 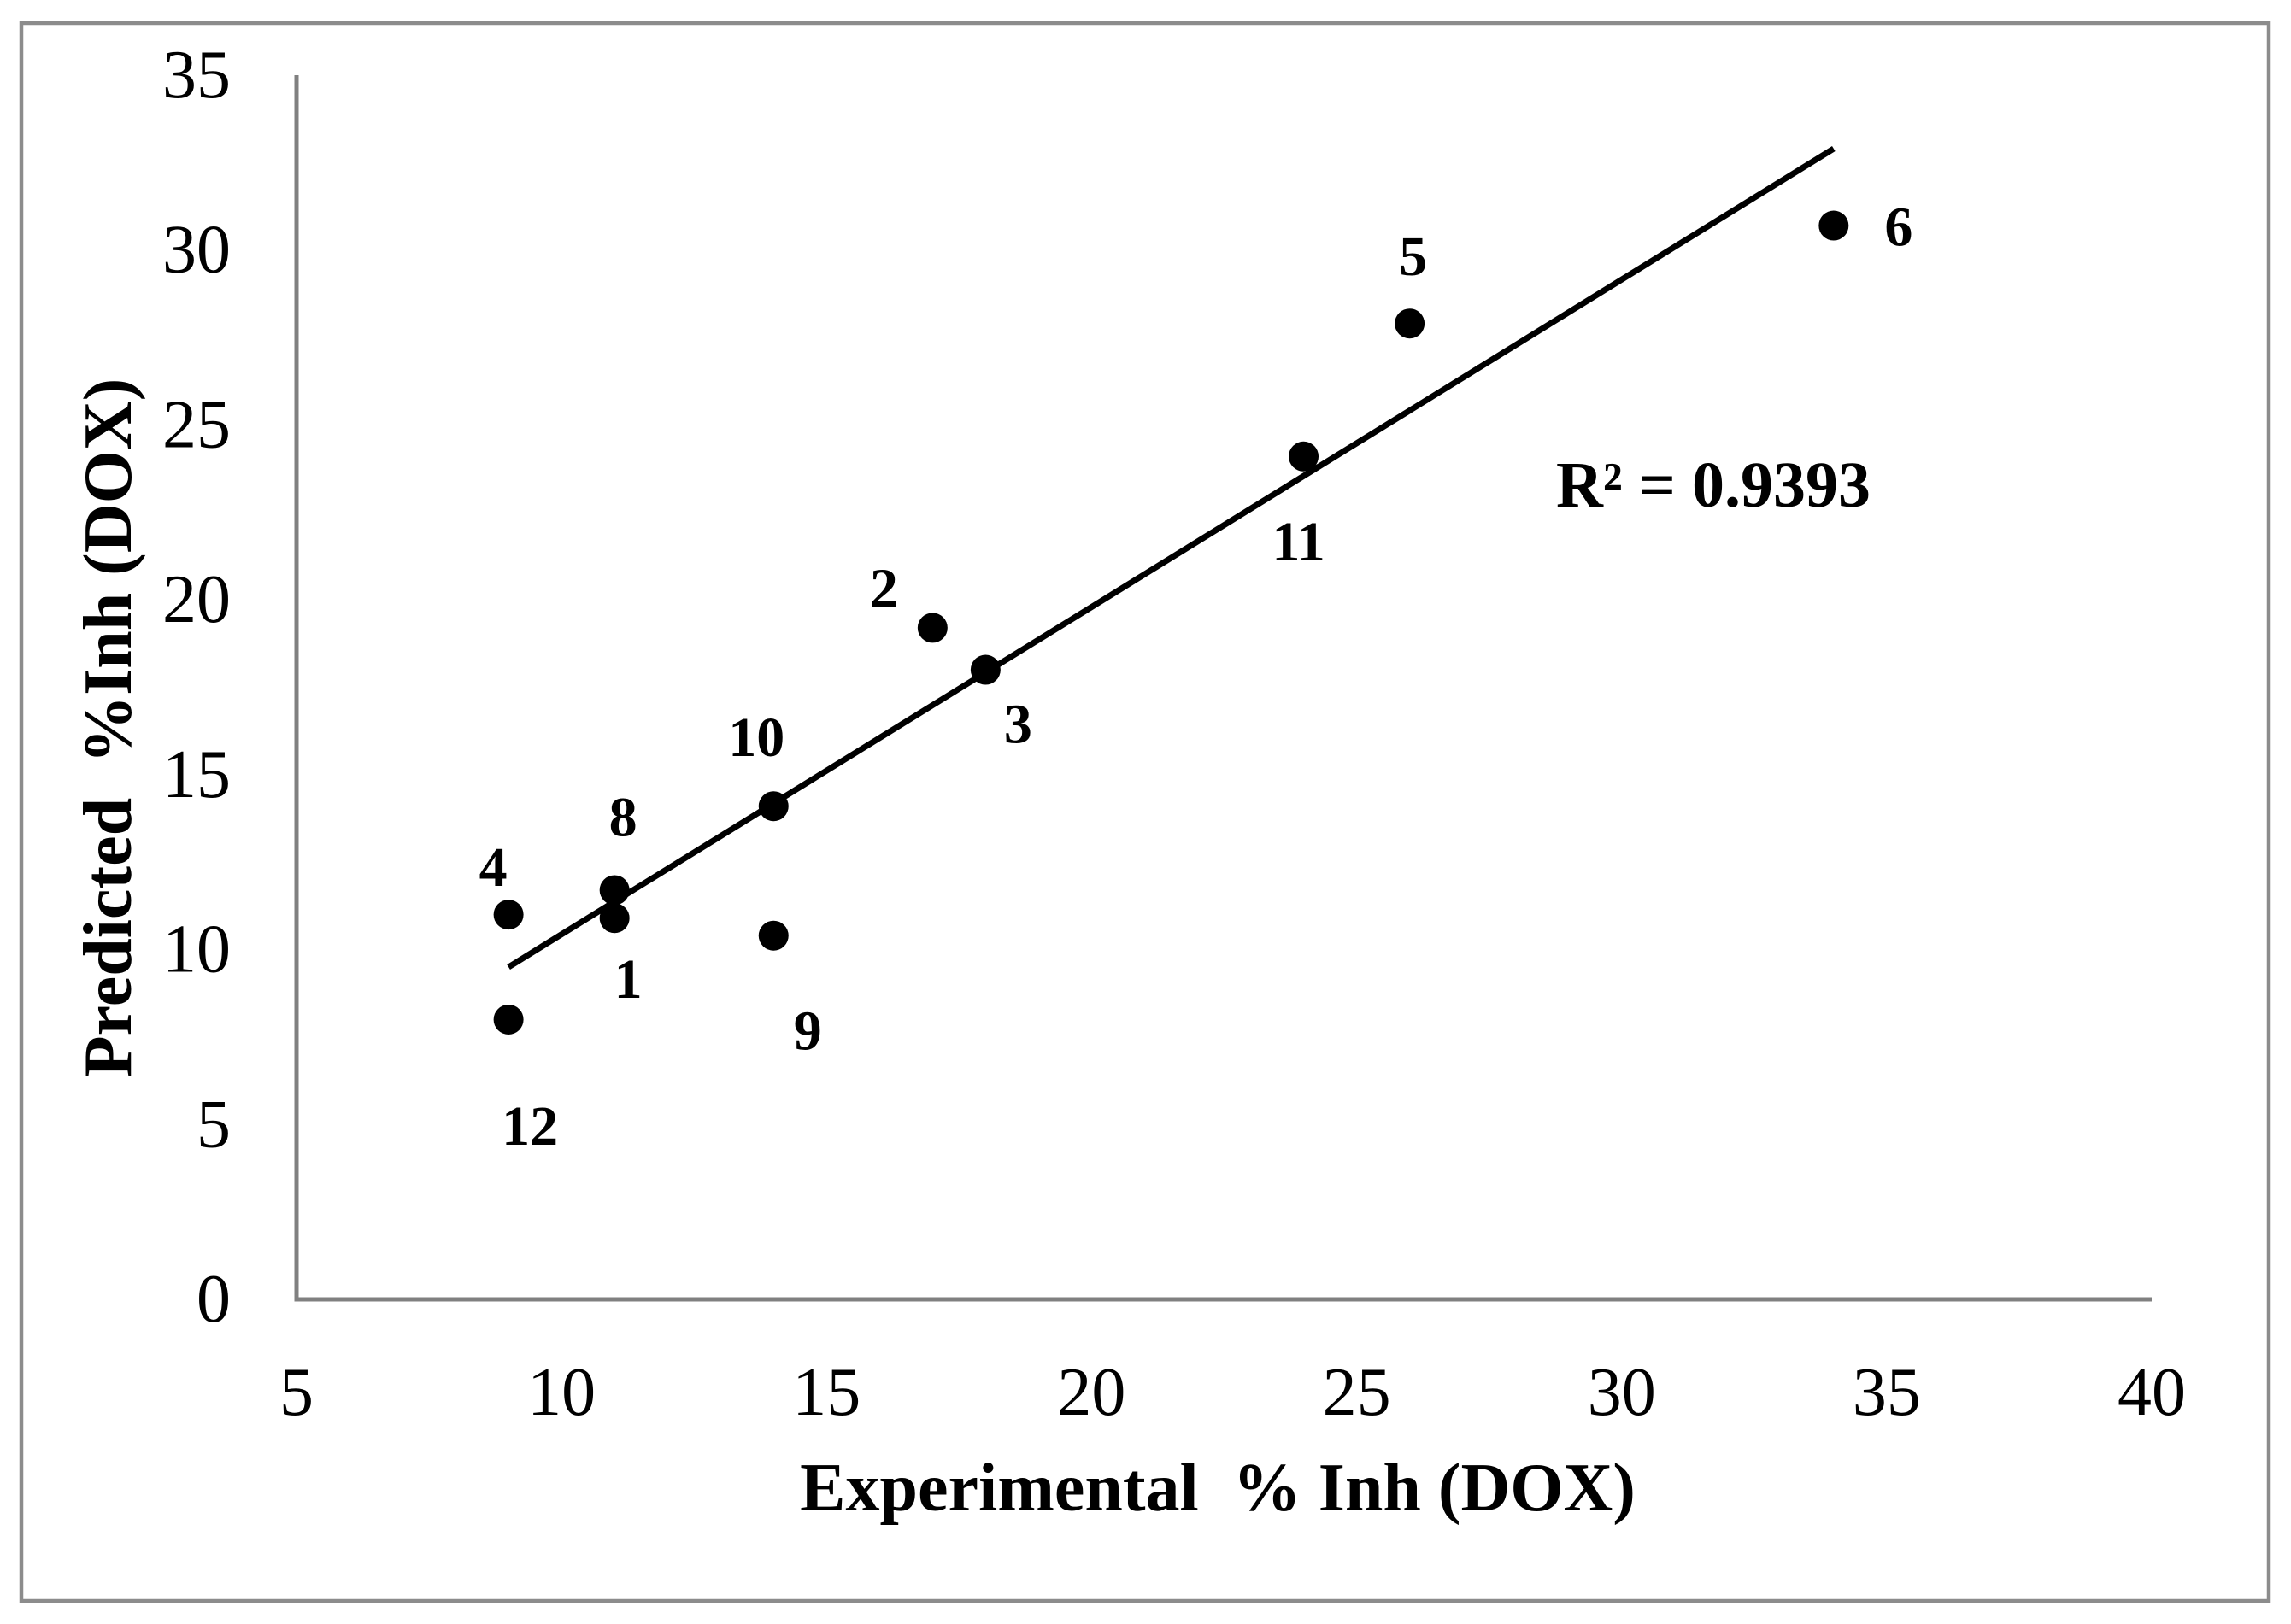 What do you see at coordinates (494, 867) in the screenshot?
I see `data-point-label: 4` at bounding box center [494, 867].